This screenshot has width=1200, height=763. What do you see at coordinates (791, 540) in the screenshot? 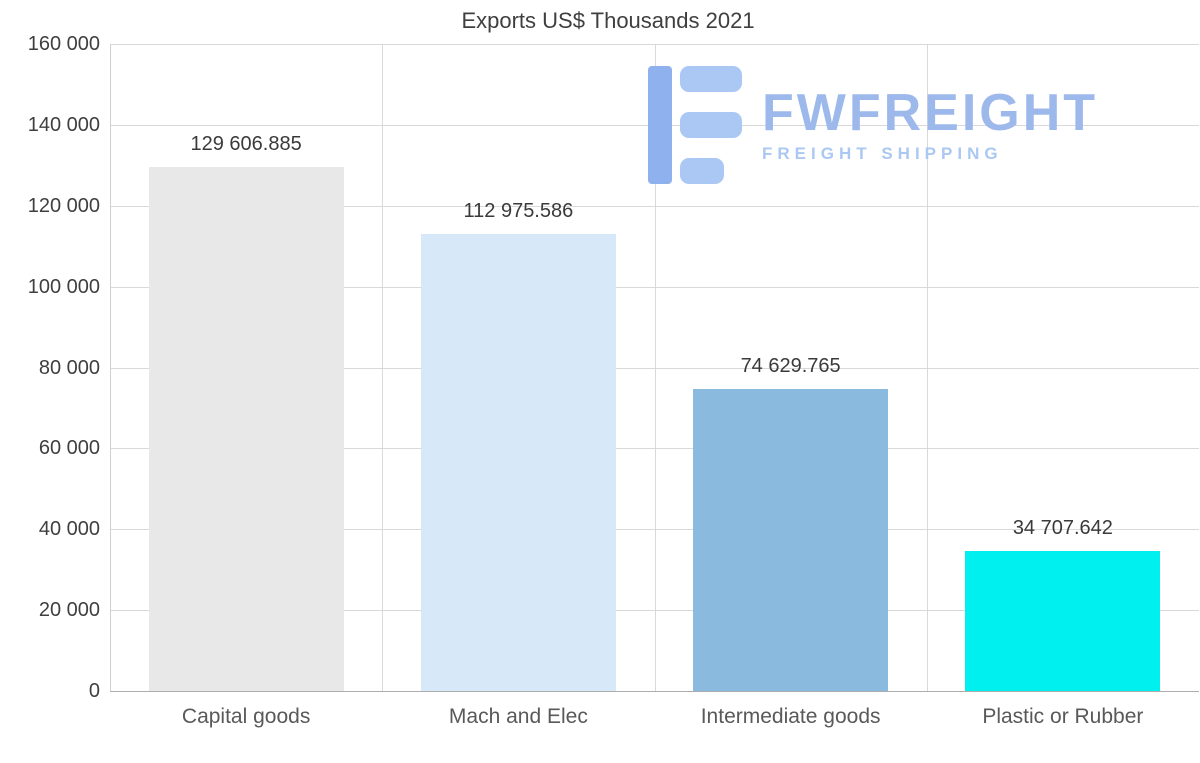
I see `bar-intermediate-goods` at bounding box center [791, 540].